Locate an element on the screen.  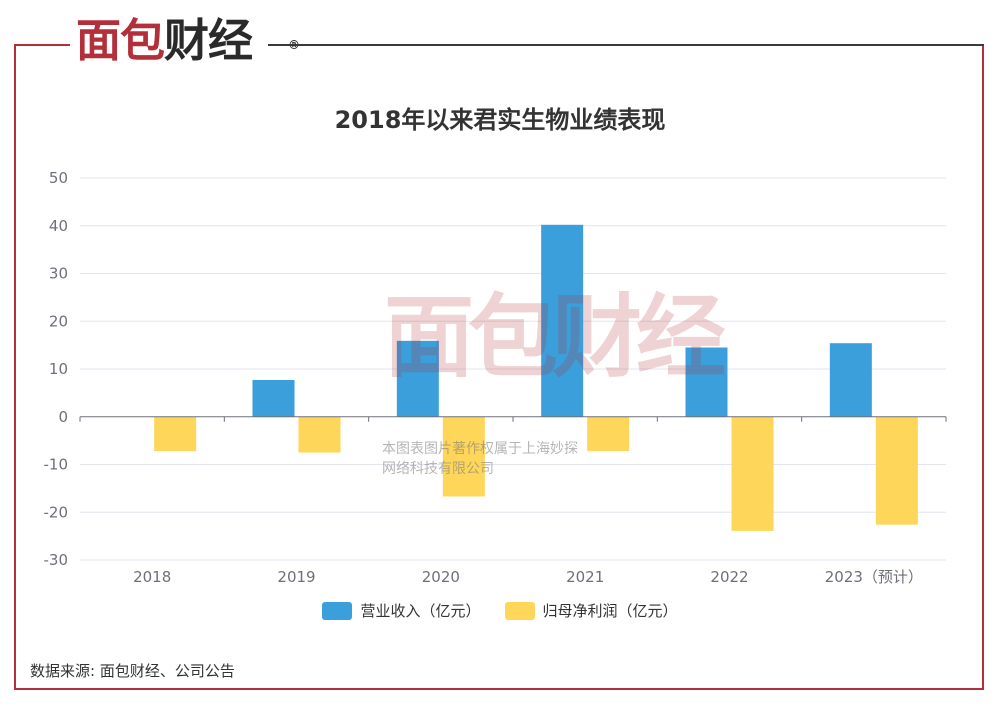
y-tick-label: -20 is located at coordinates (56, 512).